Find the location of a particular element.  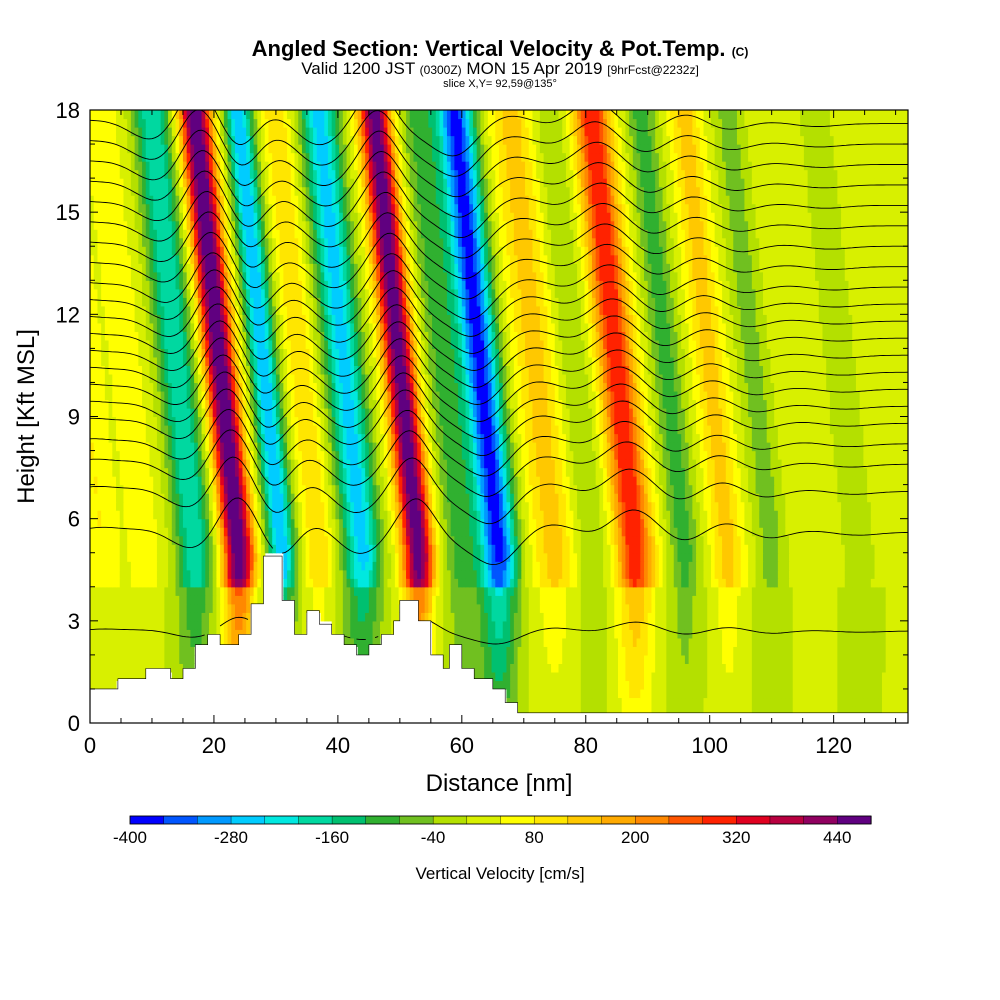

slice-info: slice X,Y= 92,59@135° is located at coordinates (500, 84).